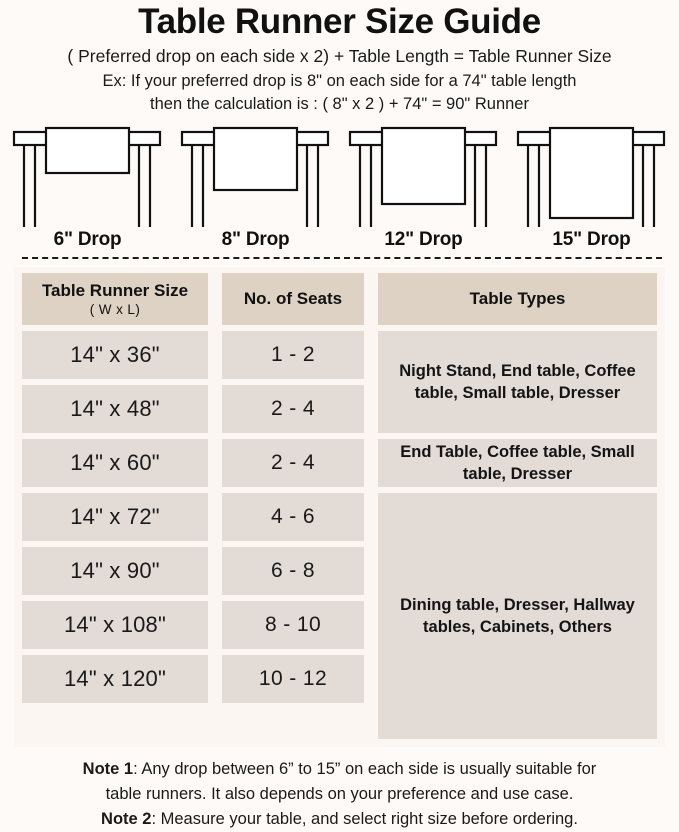 Image resolution: width=679 pixels, height=832 pixels. I want to click on note-1-label: Note 1, so click(108, 769).